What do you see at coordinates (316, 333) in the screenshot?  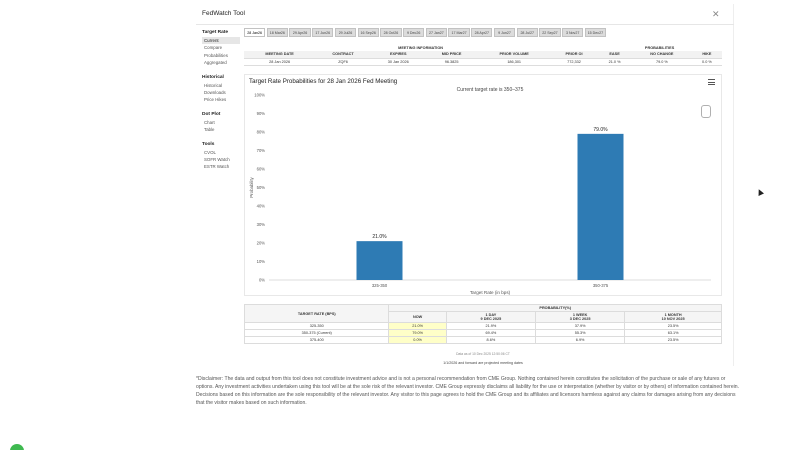 I see `target-rate-cell: 350-375 (Current)` at bounding box center [316, 333].